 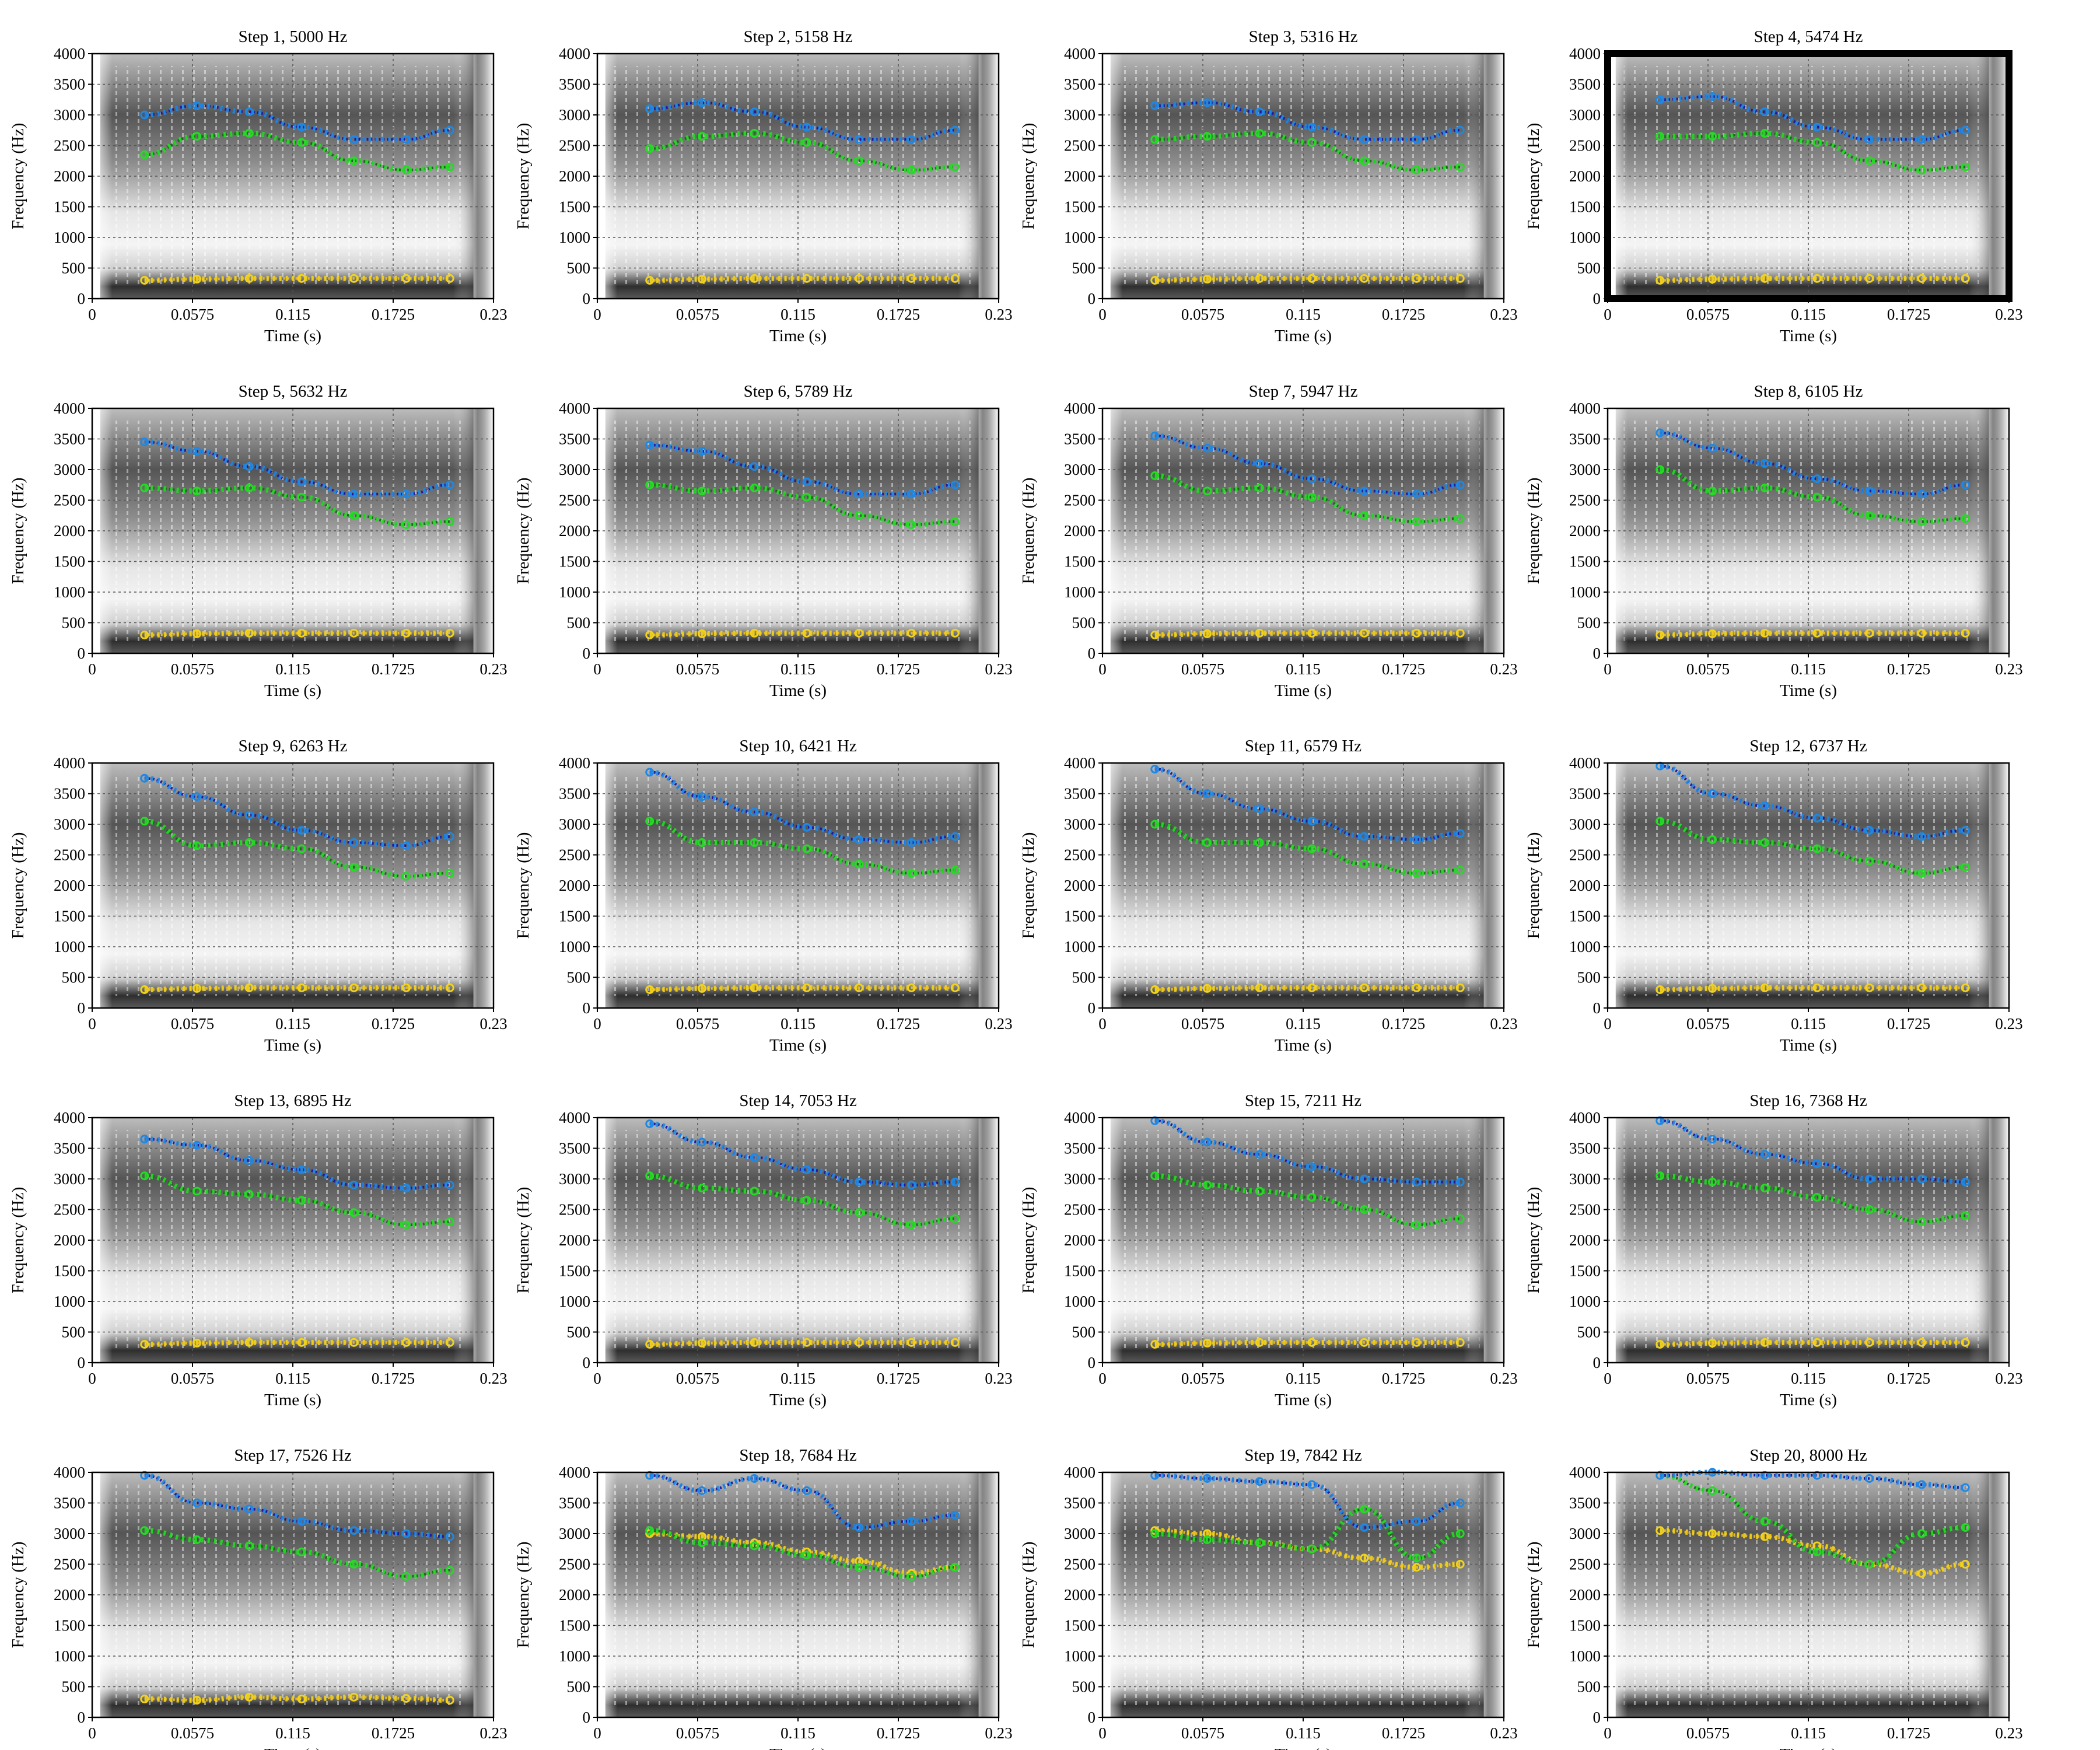 What do you see at coordinates (1533, 531) in the screenshot?
I see `y-axis-label: Frequency (Hz)` at bounding box center [1533, 531].